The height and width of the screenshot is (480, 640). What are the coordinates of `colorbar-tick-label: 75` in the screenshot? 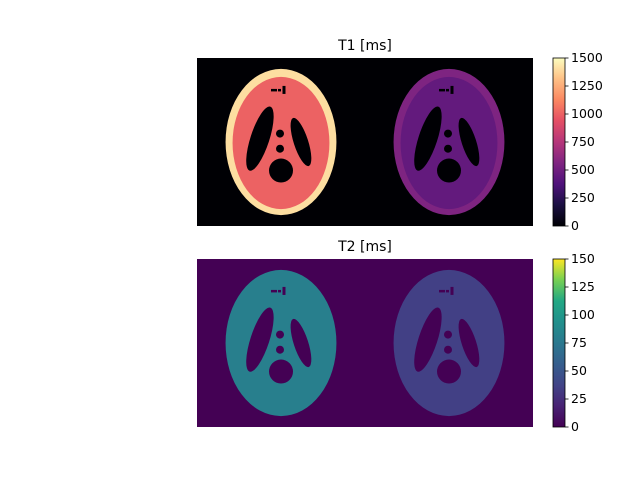 It's located at (579, 342).